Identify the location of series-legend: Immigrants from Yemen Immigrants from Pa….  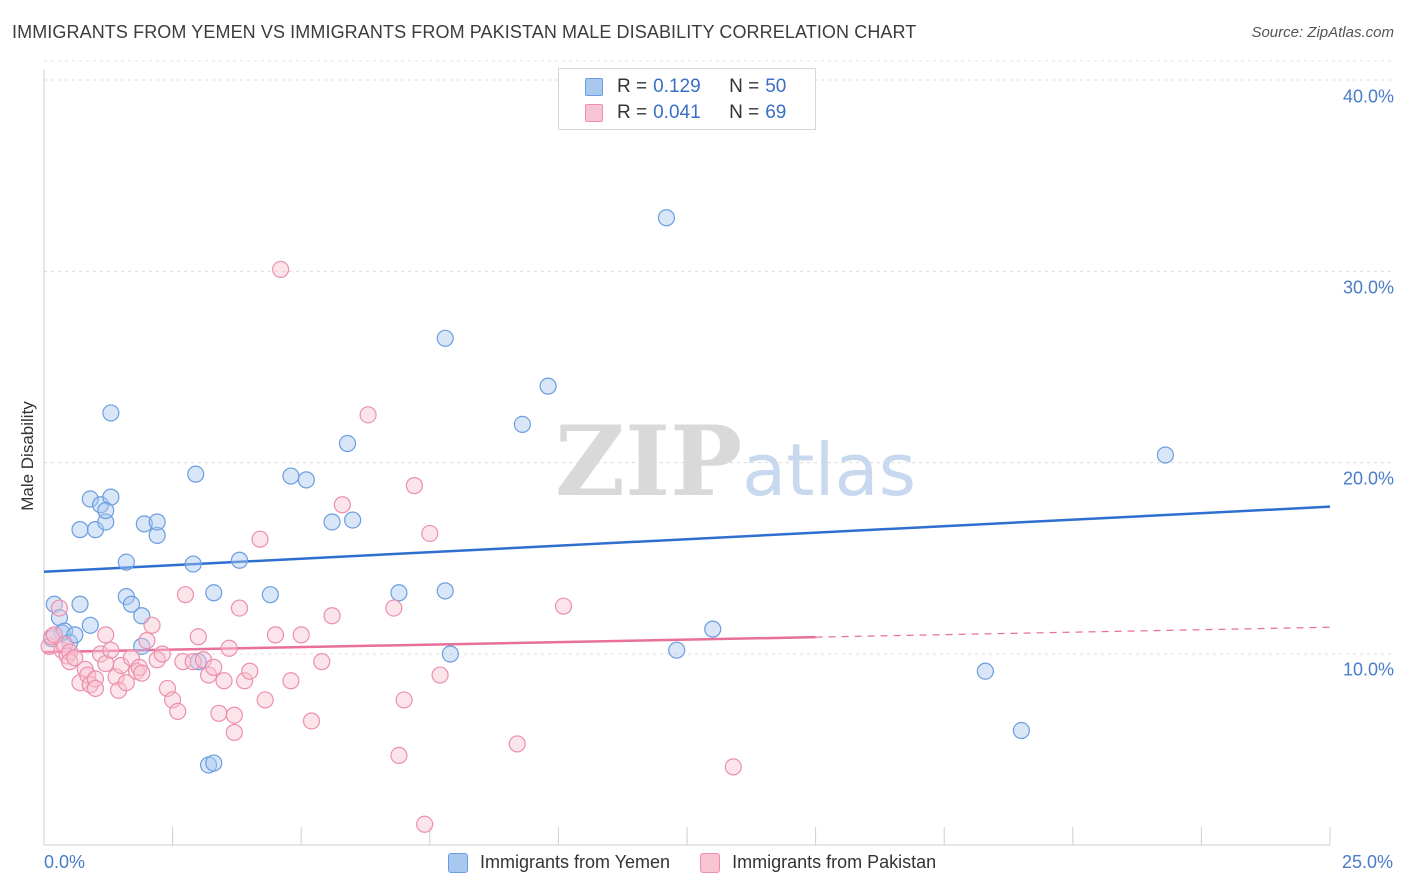
(707, 862).